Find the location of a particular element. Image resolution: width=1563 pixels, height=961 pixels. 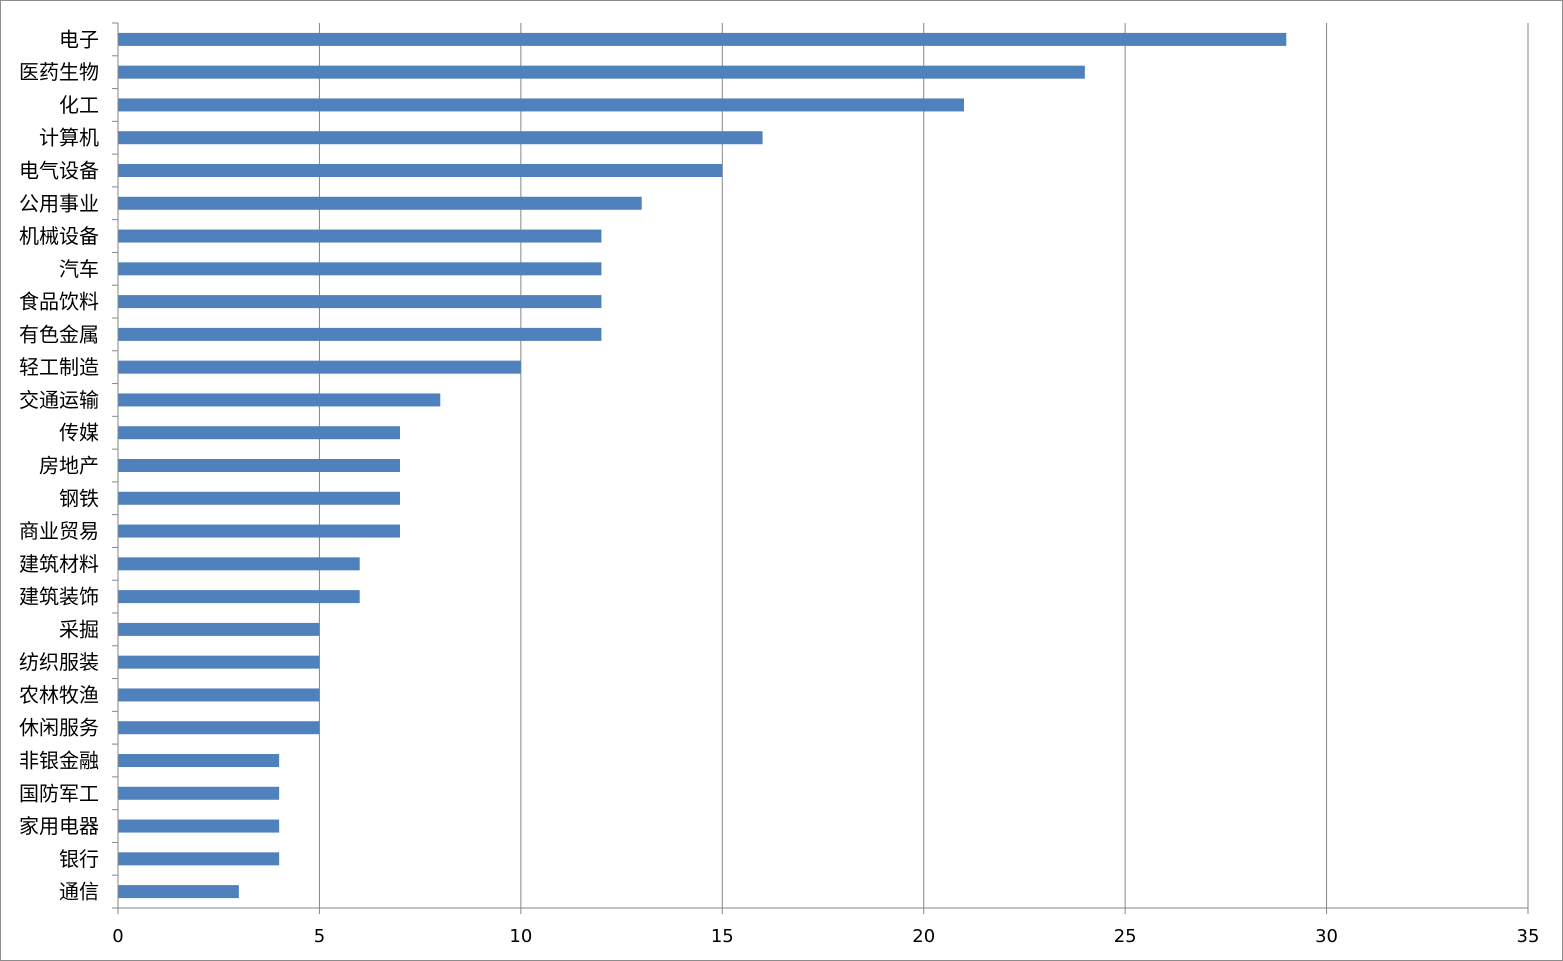

category-label: 家用电器 is located at coordinates (59, 826).